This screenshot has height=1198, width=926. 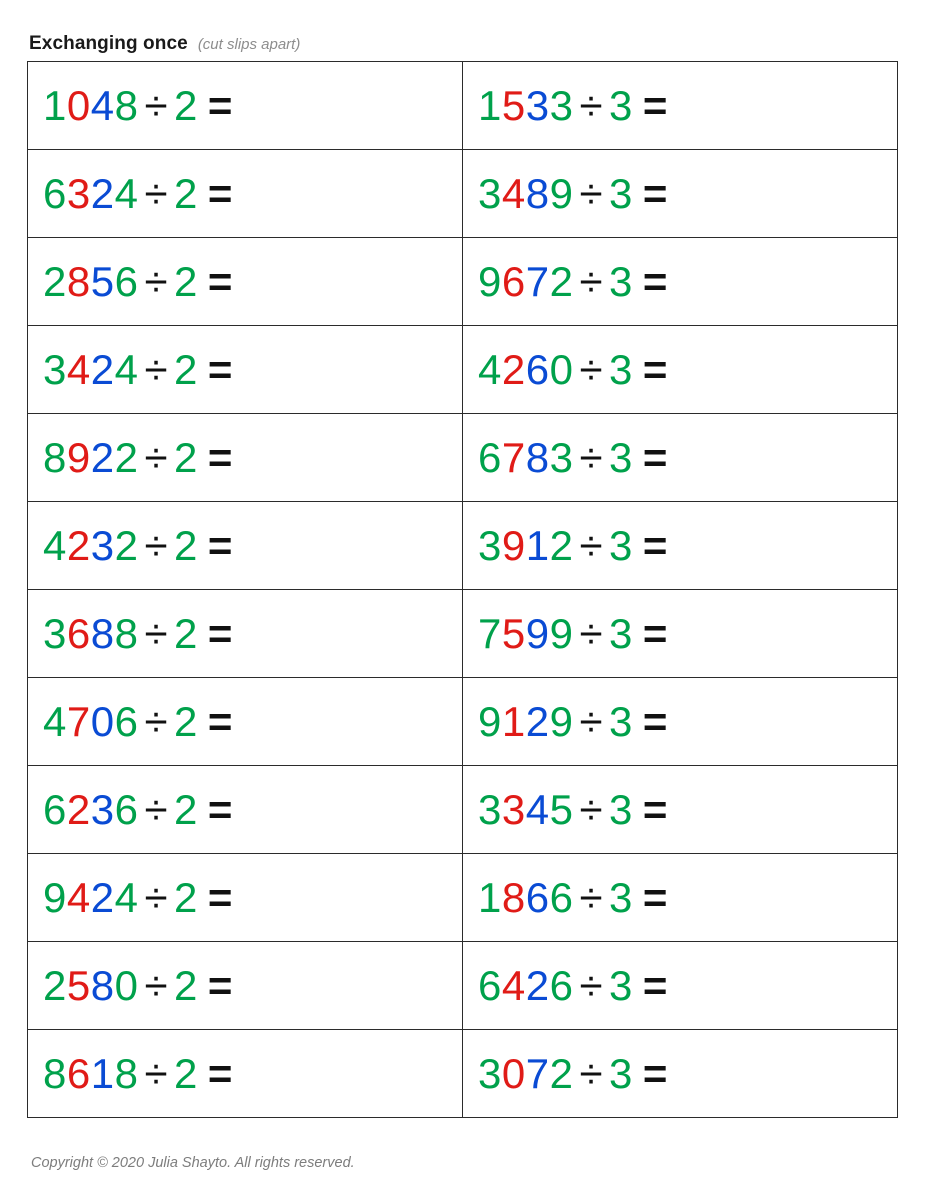 What do you see at coordinates (513, 369) in the screenshot?
I see `dividend-digit-2: 2` at bounding box center [513, 369].